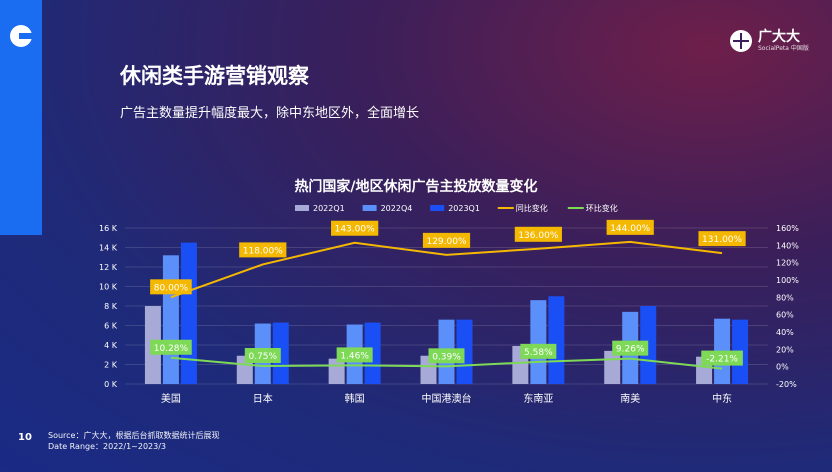  I want to click on data-label-text: 9.26%, so click(630, 350).